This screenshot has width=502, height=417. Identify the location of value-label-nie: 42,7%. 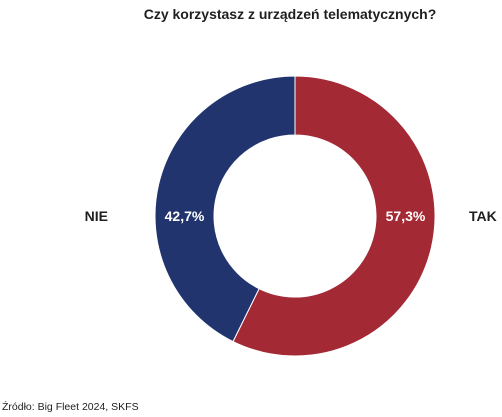
(185, 216).